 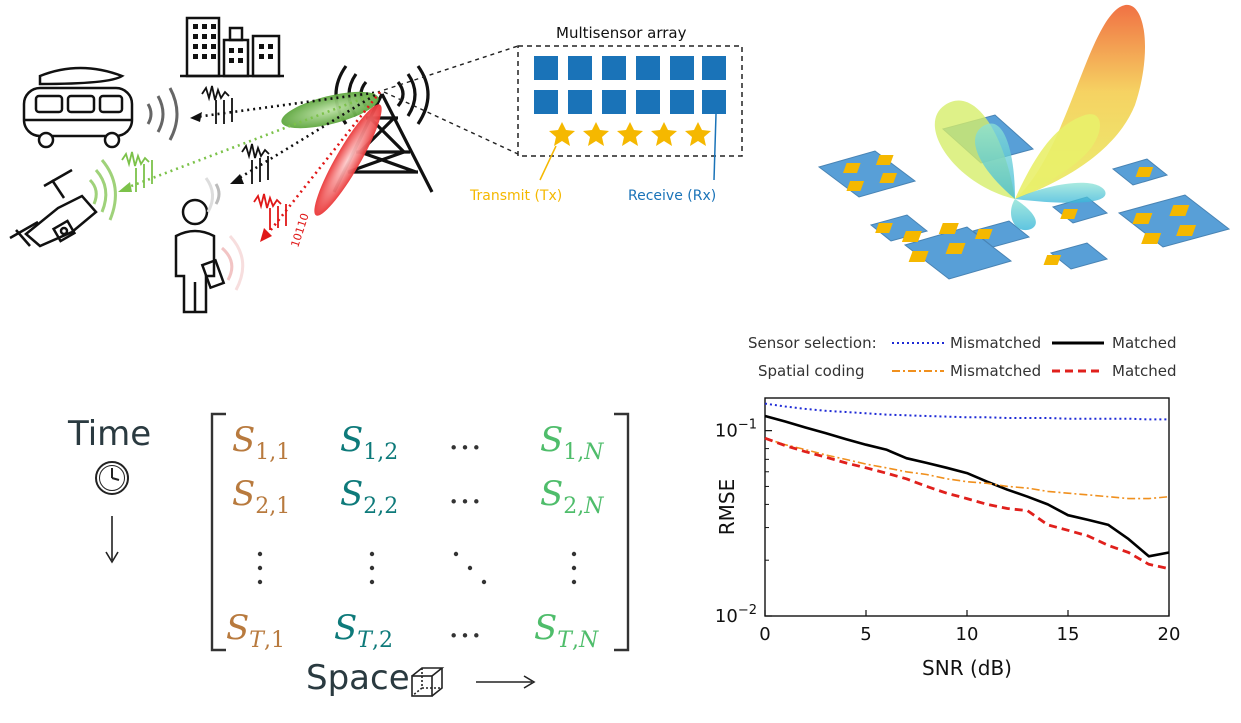 I want to click on matrix-cell-2-1: S2,1, so click(x=261, y=496).